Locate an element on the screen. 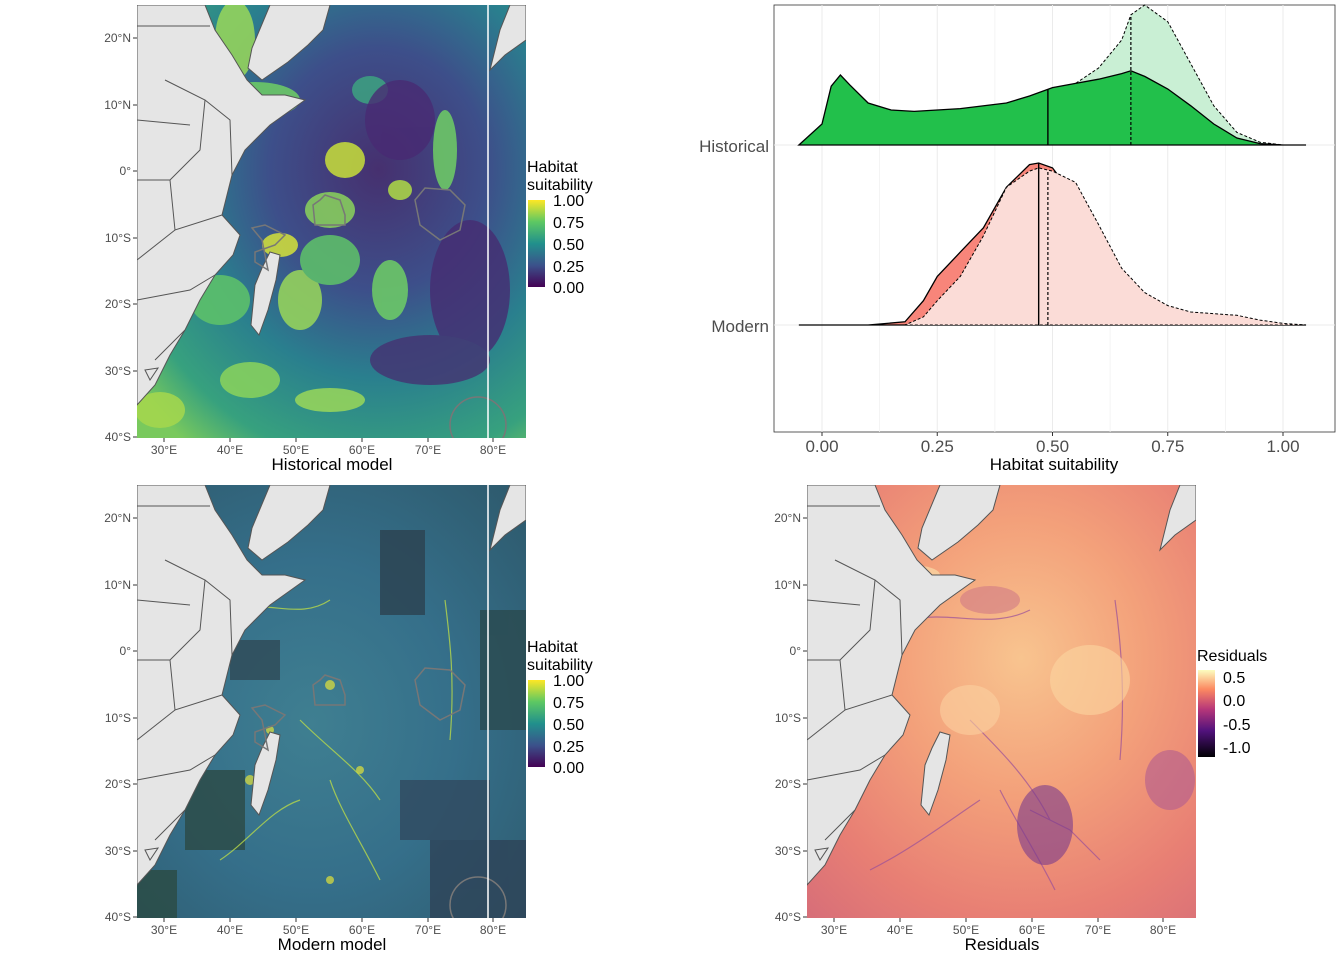 This screenshot has height=965, width=1340. modern-land is located at coordinates (331, 685).